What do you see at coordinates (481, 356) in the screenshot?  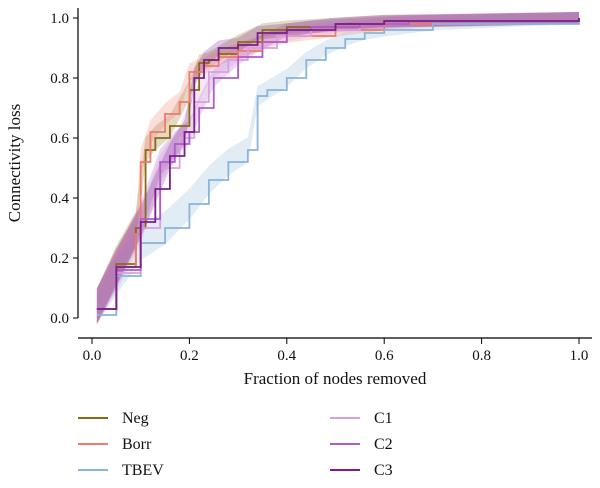 I see `x-tick-label: 0.8` at bounding box center [481, 356].